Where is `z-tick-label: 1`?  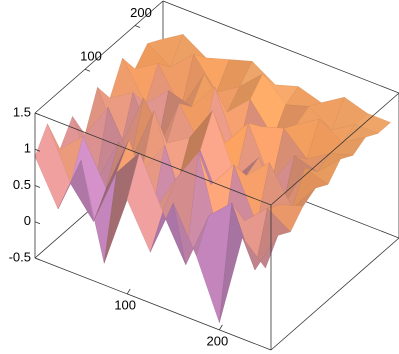 z-tick-label: 1 is located at coordinates (27, 148).